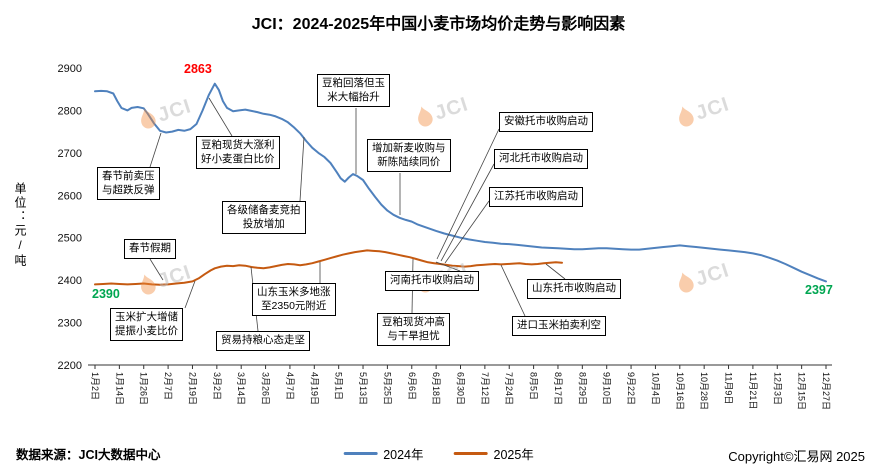 This screenshot has width=877, height=475. Describe the element at coordinates (144, 388) in the screenshot. I see `x-tick-label: 1月26日` at that location.